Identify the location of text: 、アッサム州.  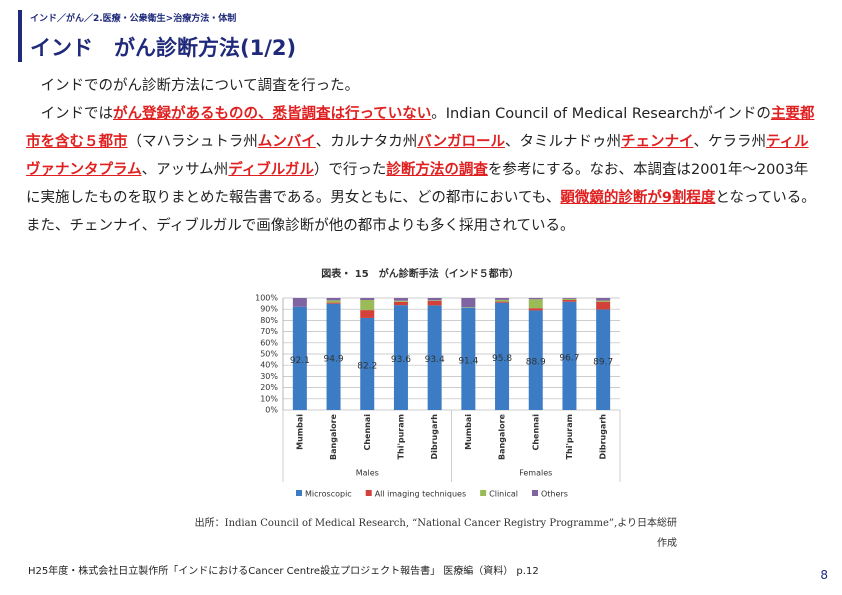
(185, 170).